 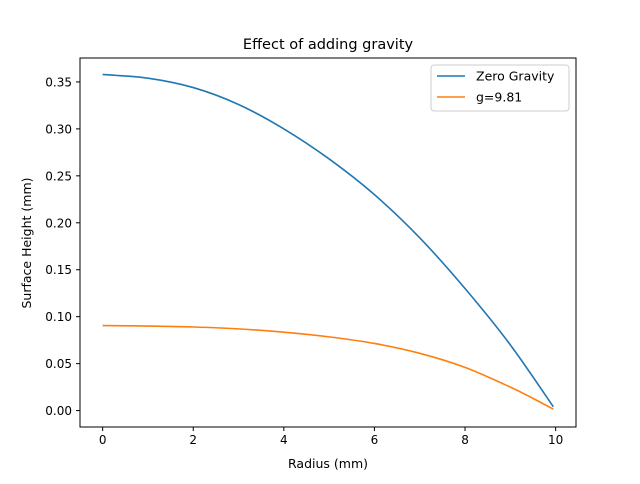 I want to click on y-tick-label: 0.15, so click(x=58, y=270).